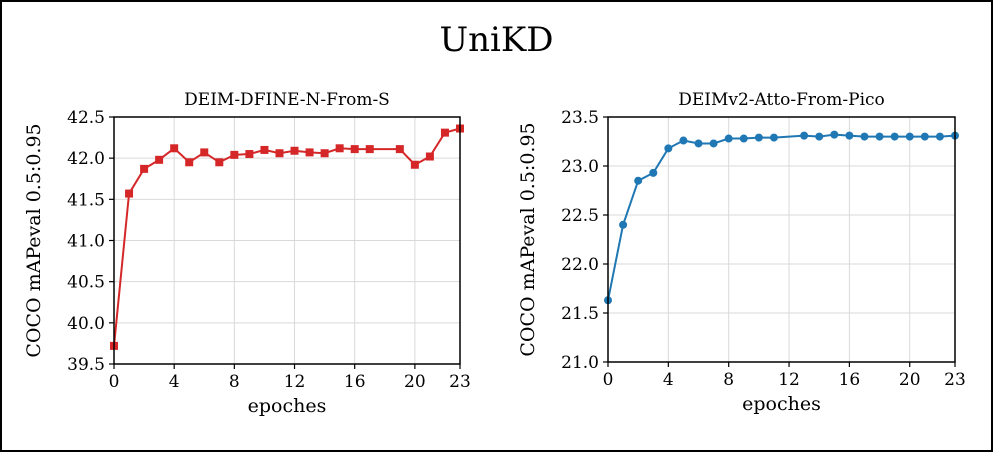  I want to click on chart-title: DEIM-DFINE-N-From-S, so click(287, 100).